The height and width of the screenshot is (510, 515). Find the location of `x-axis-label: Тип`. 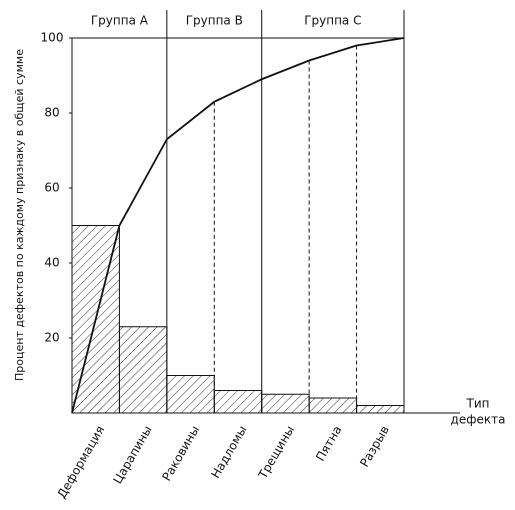

x-axis-label: Тип is located at coordinates (478, 404).